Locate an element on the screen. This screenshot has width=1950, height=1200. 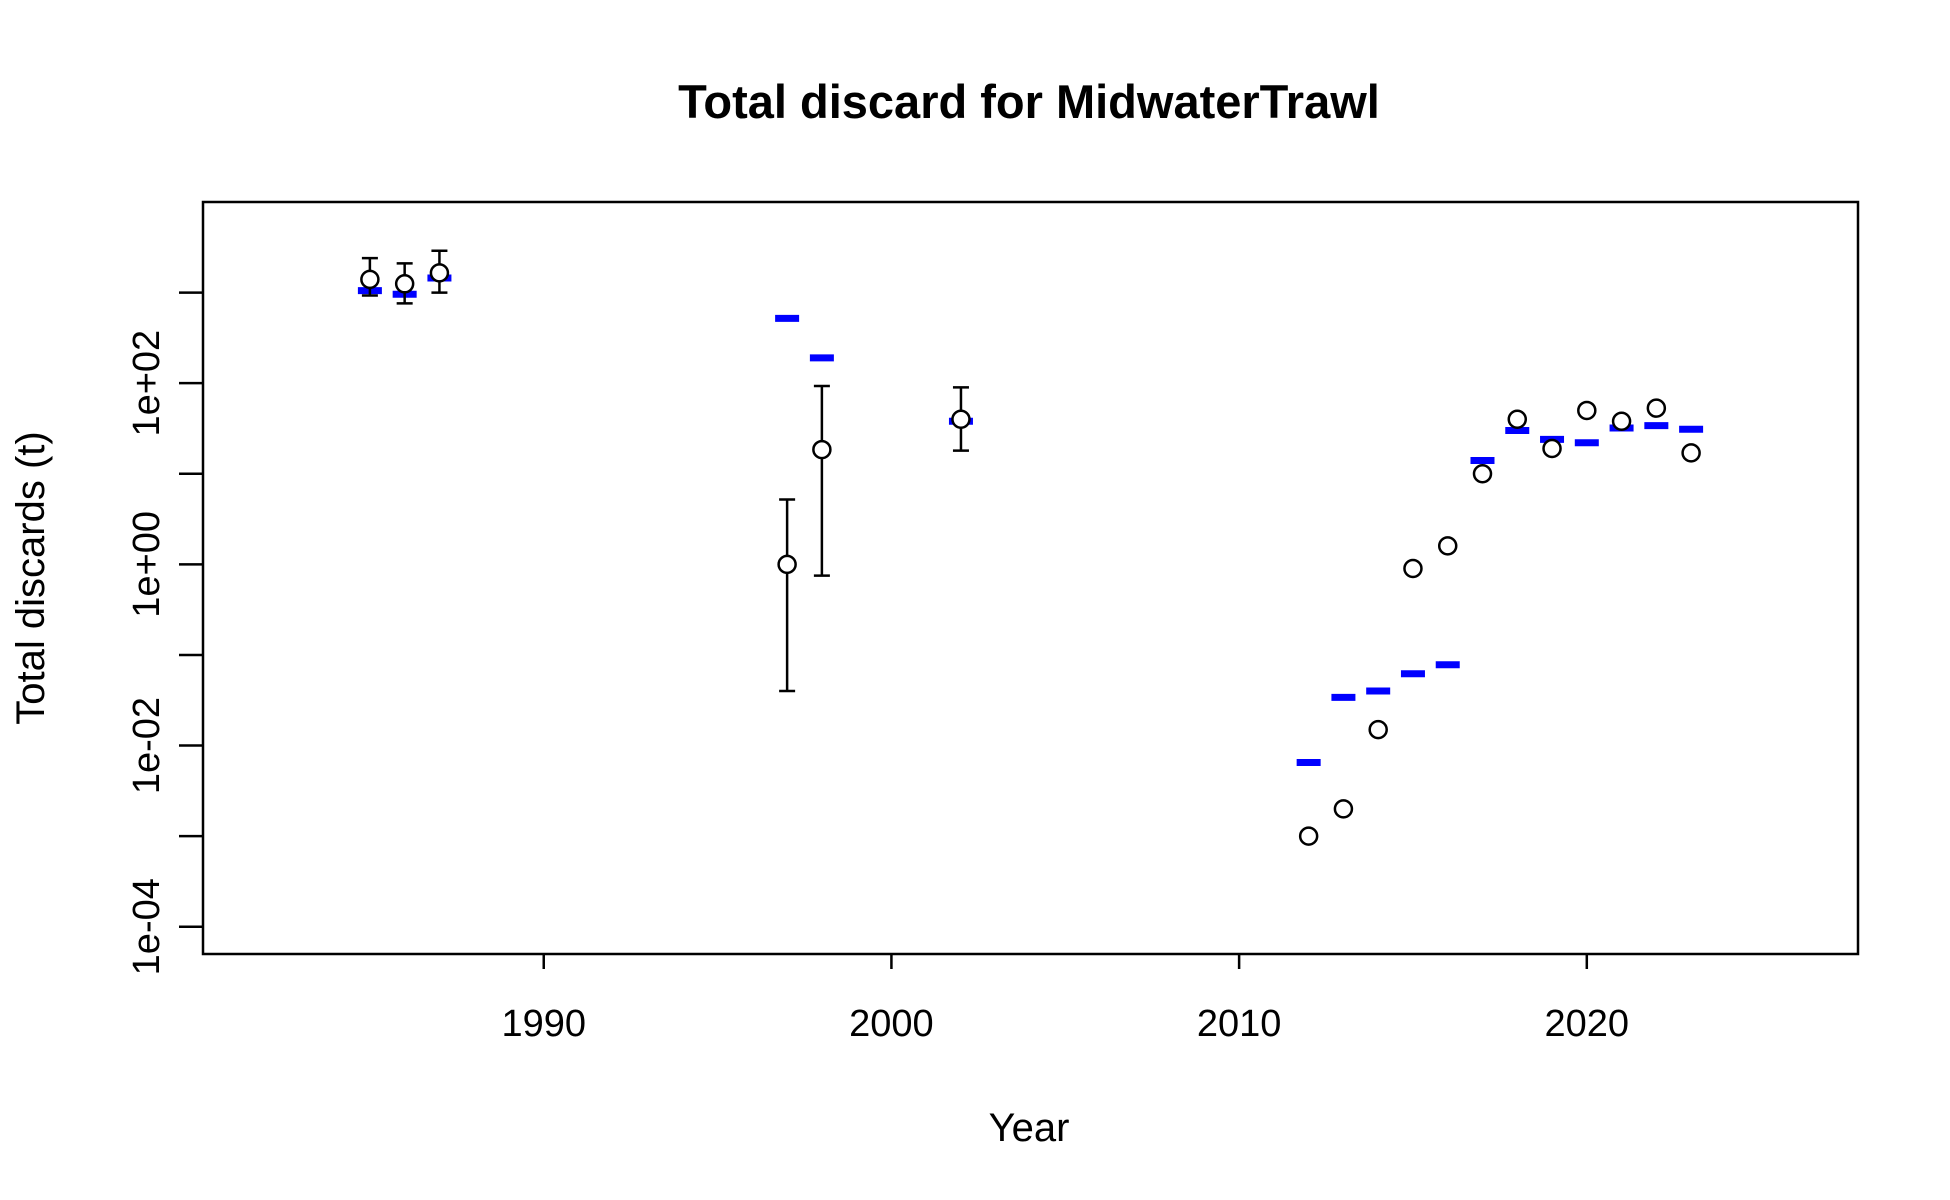
y-tick-label: 1e+02 is located at coordinates (147, 383).